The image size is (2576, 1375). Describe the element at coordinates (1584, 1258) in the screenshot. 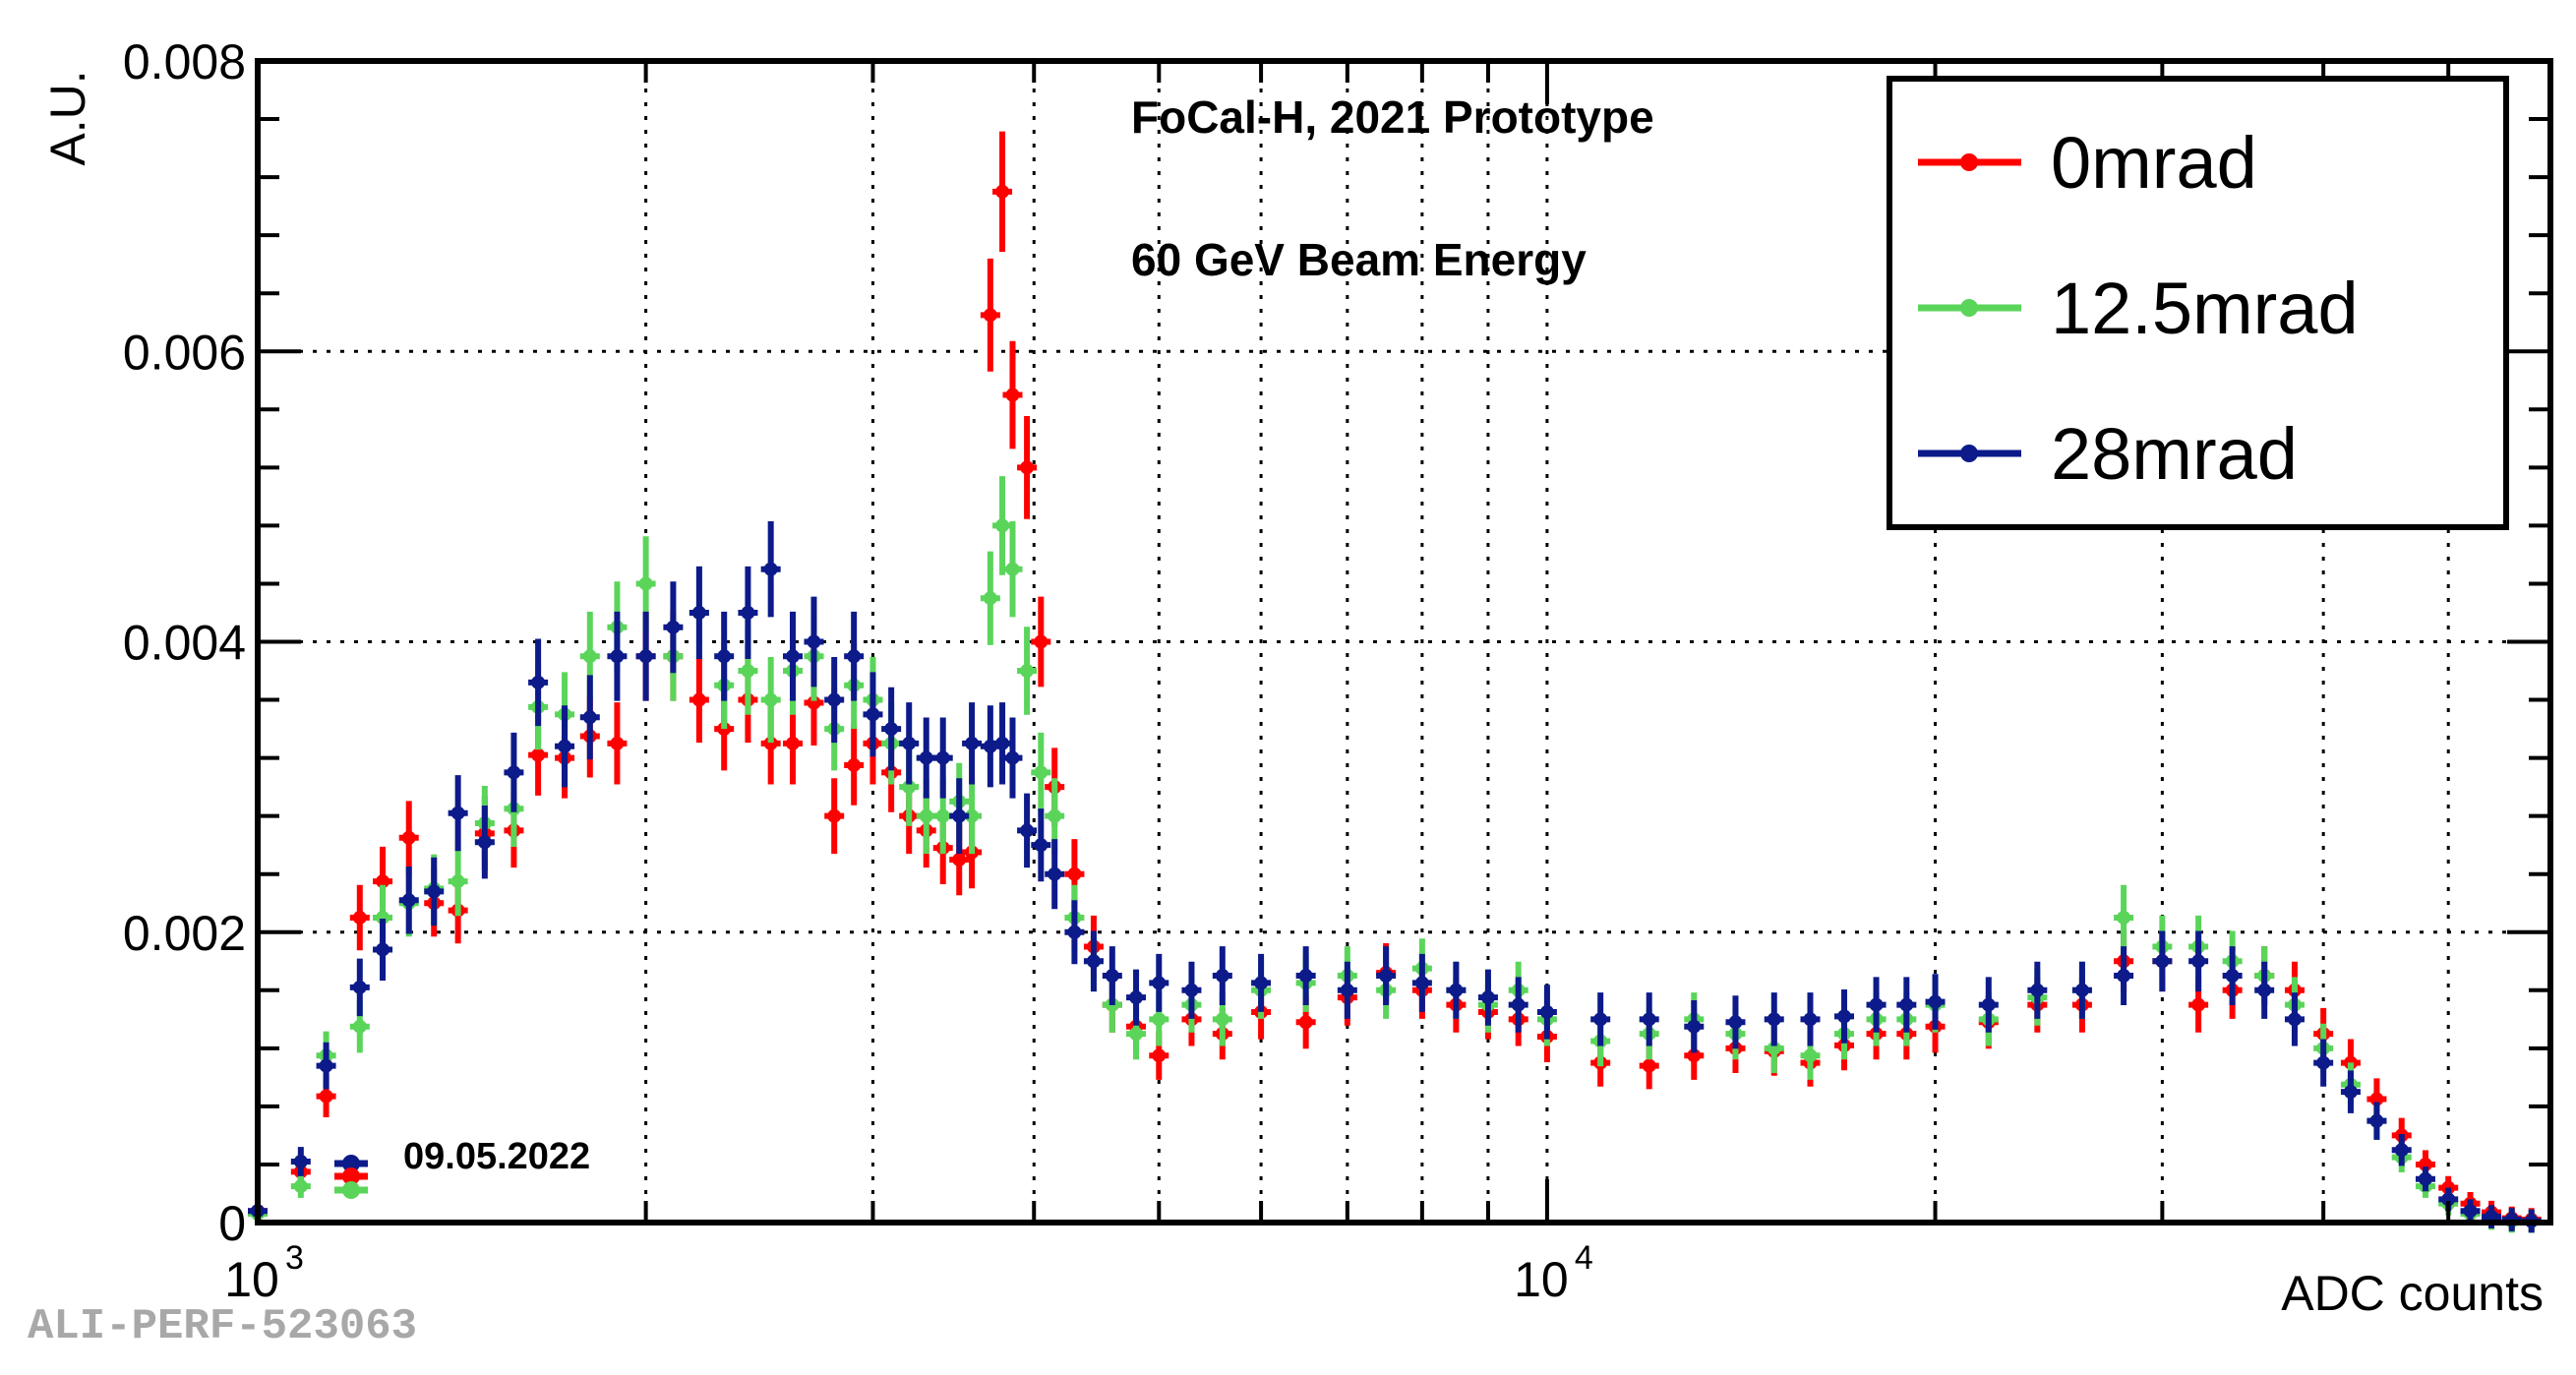

I see `x-tick-label-exponent: 4` at that location.